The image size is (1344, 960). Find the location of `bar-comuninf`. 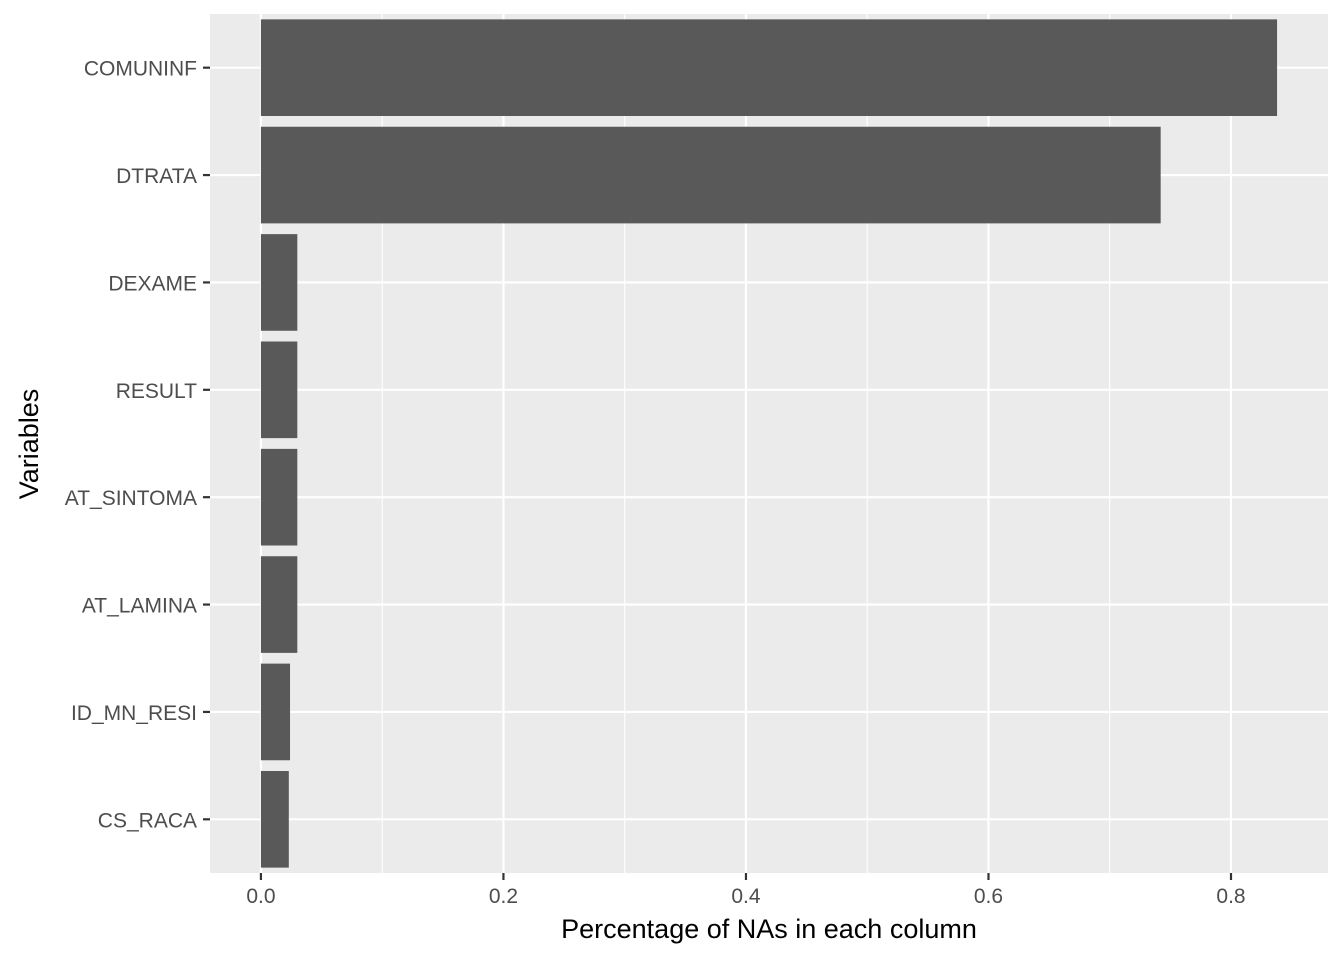

bar-comuninf is located at coordinates (769, 68).